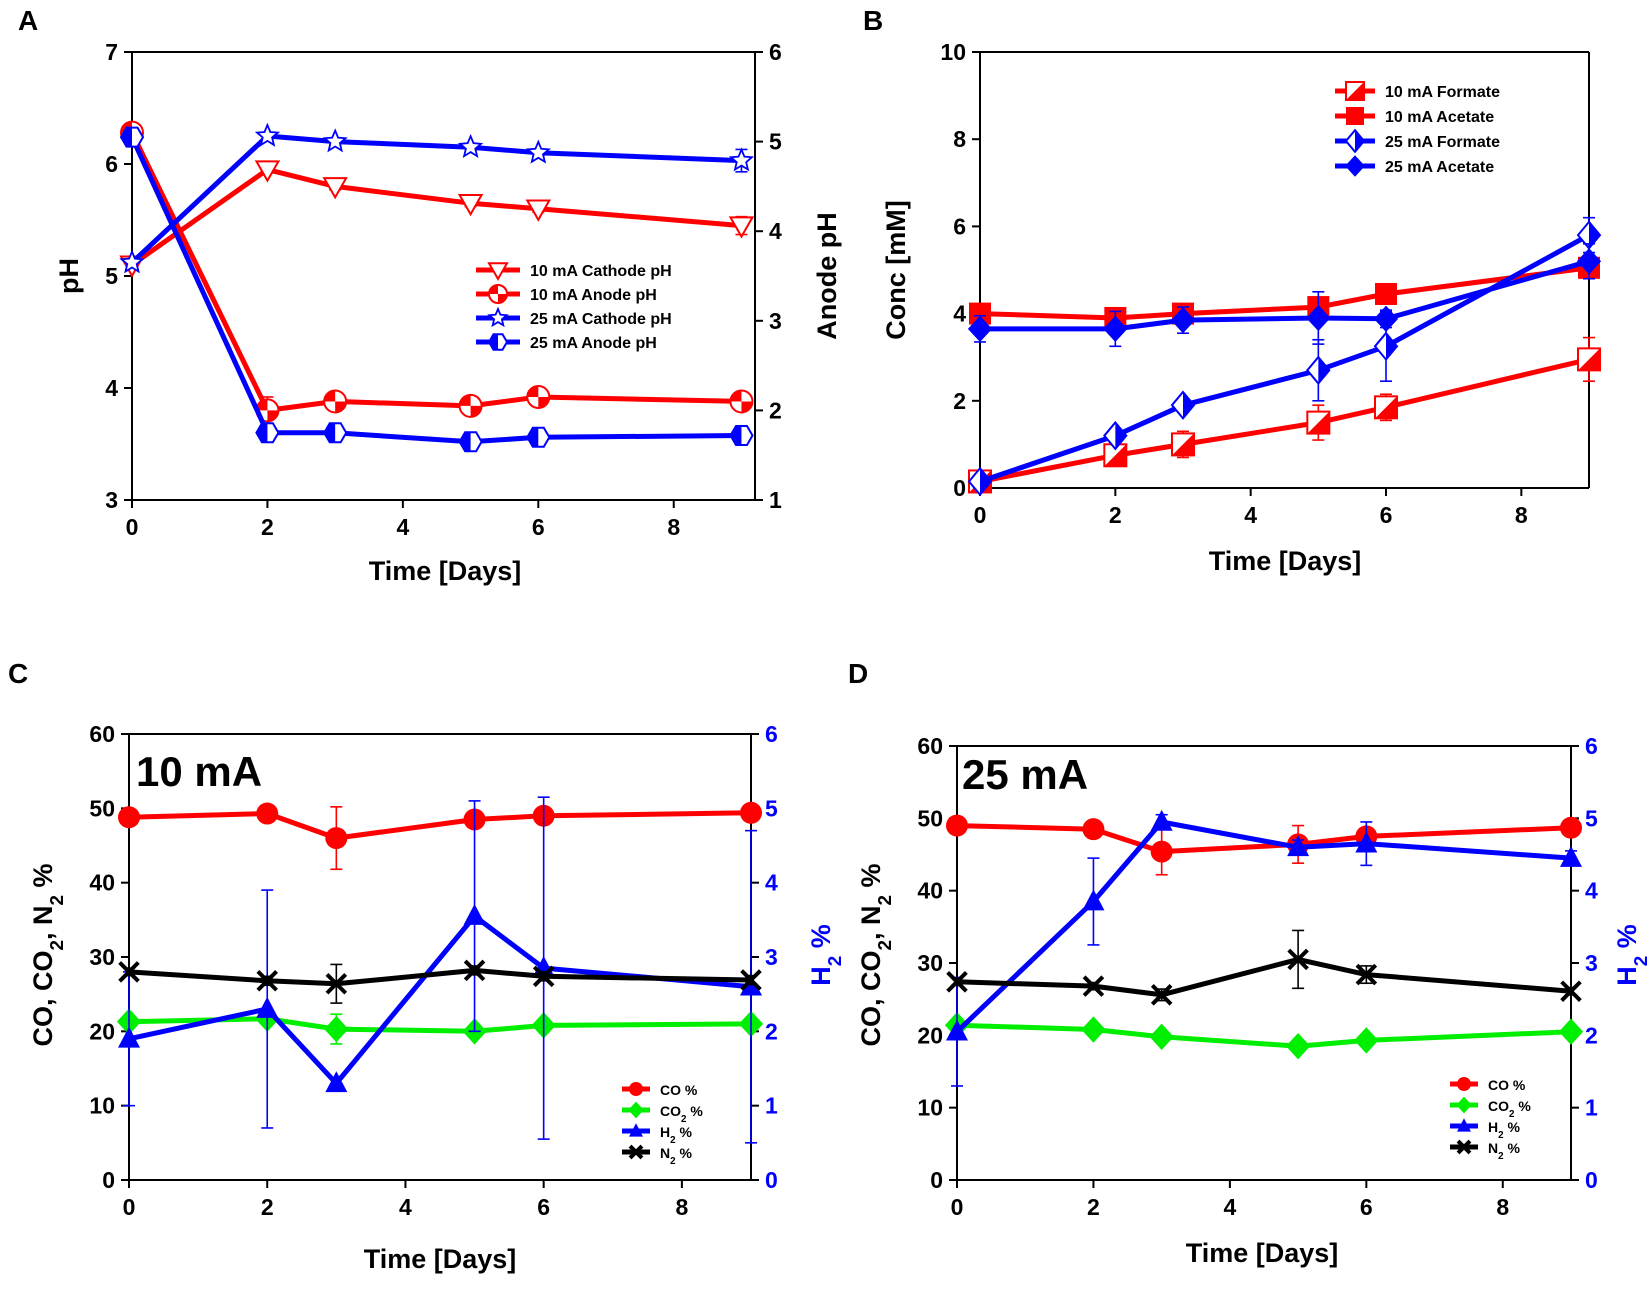 This screenshot has height=1289, width=1651. Describe the element at coordinates (28, 20) in the screenshot. I see `panel-letter: A` at that location.